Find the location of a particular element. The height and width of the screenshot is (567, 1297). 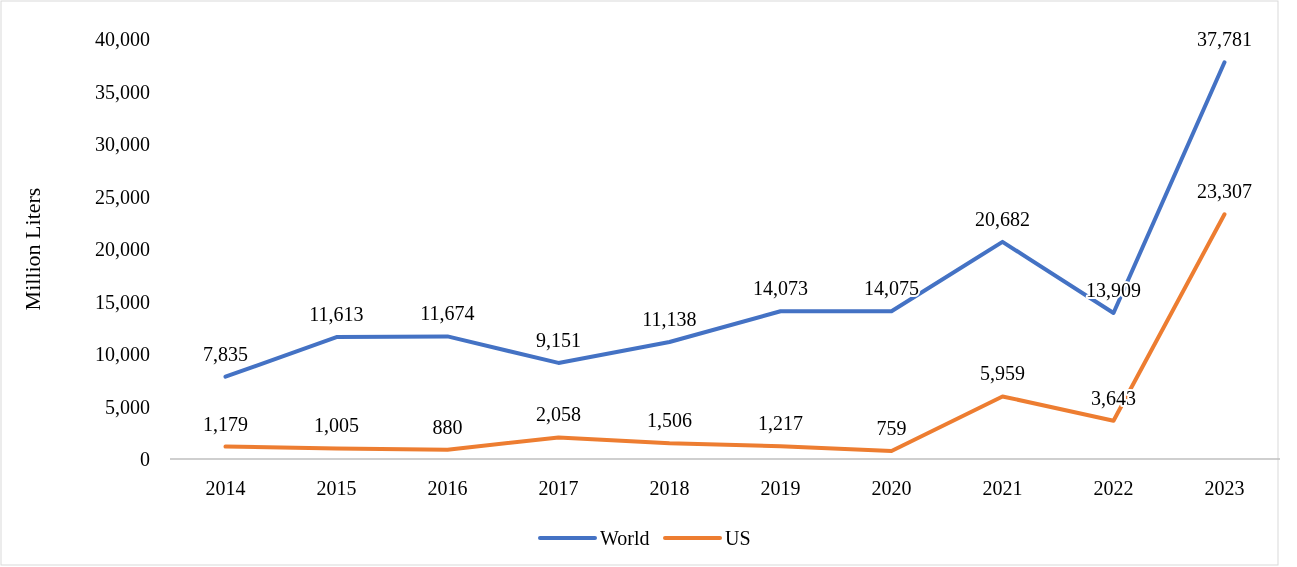

data-label: 23,307 is located at coordinates (1224, 191).